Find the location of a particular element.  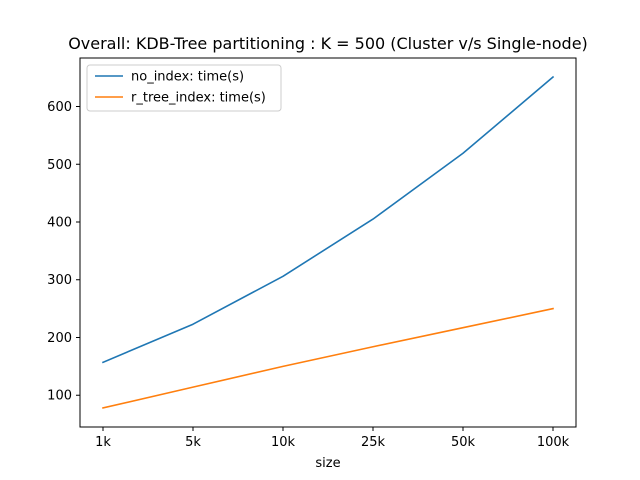

legend-box is located at coordinates (184, 88).